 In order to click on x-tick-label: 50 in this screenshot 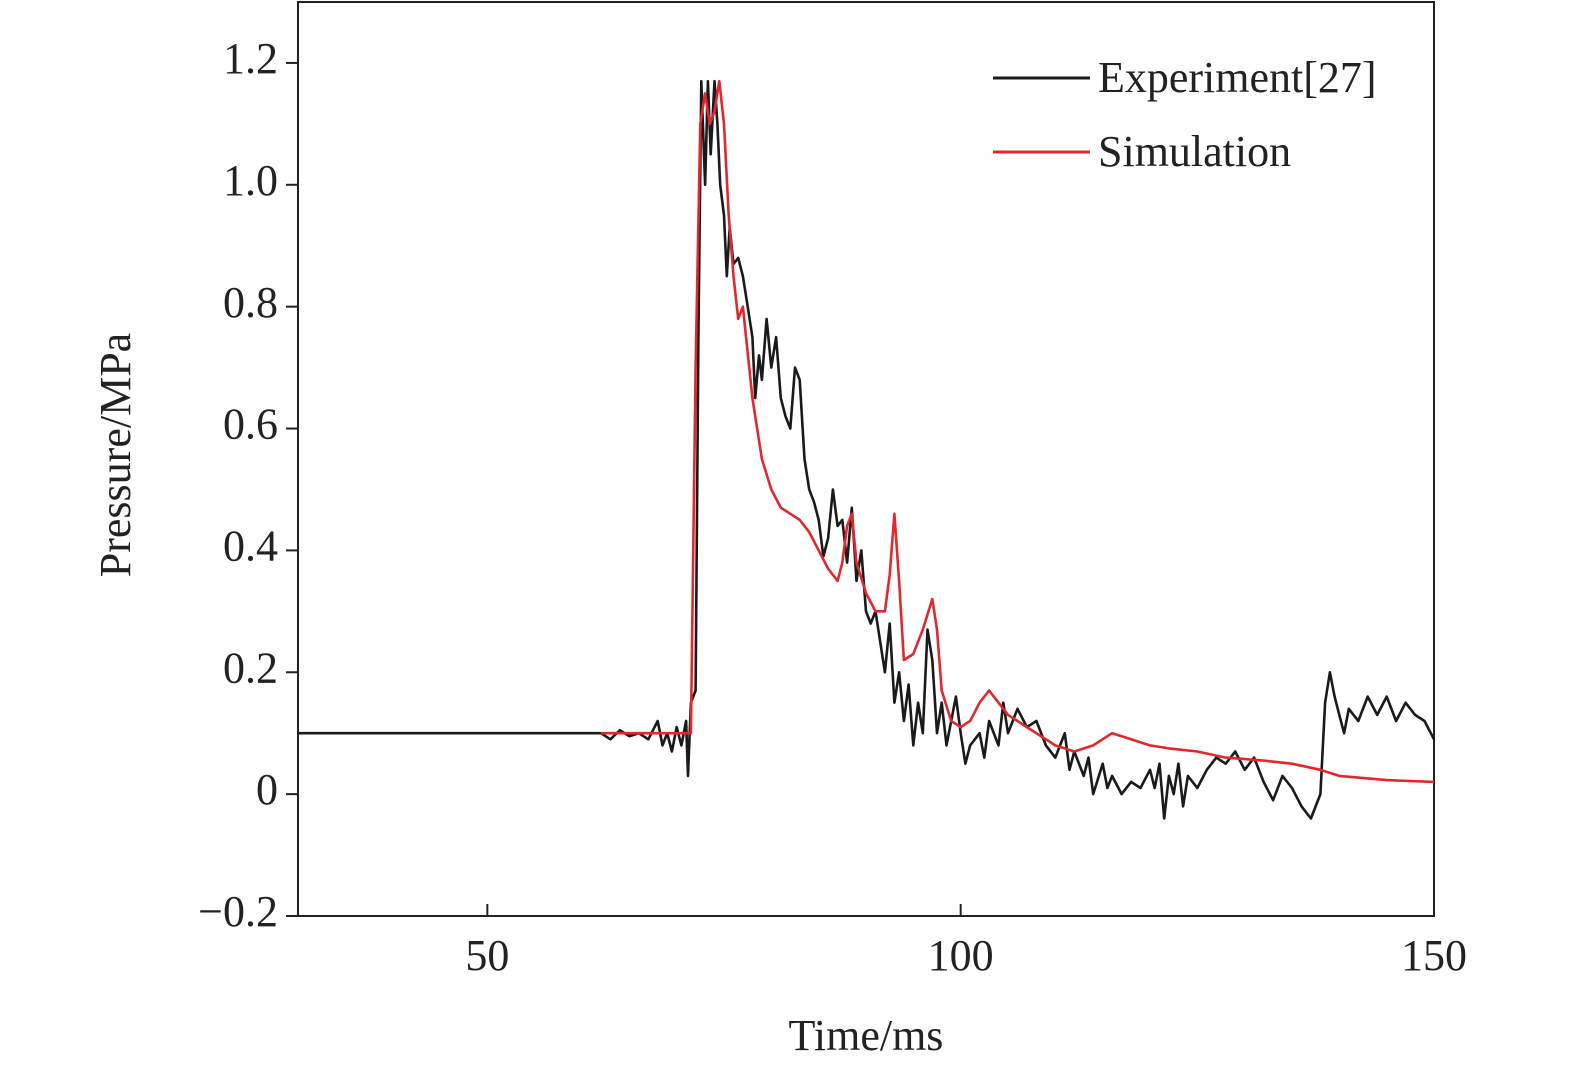, I will do `click(487, 955)`.